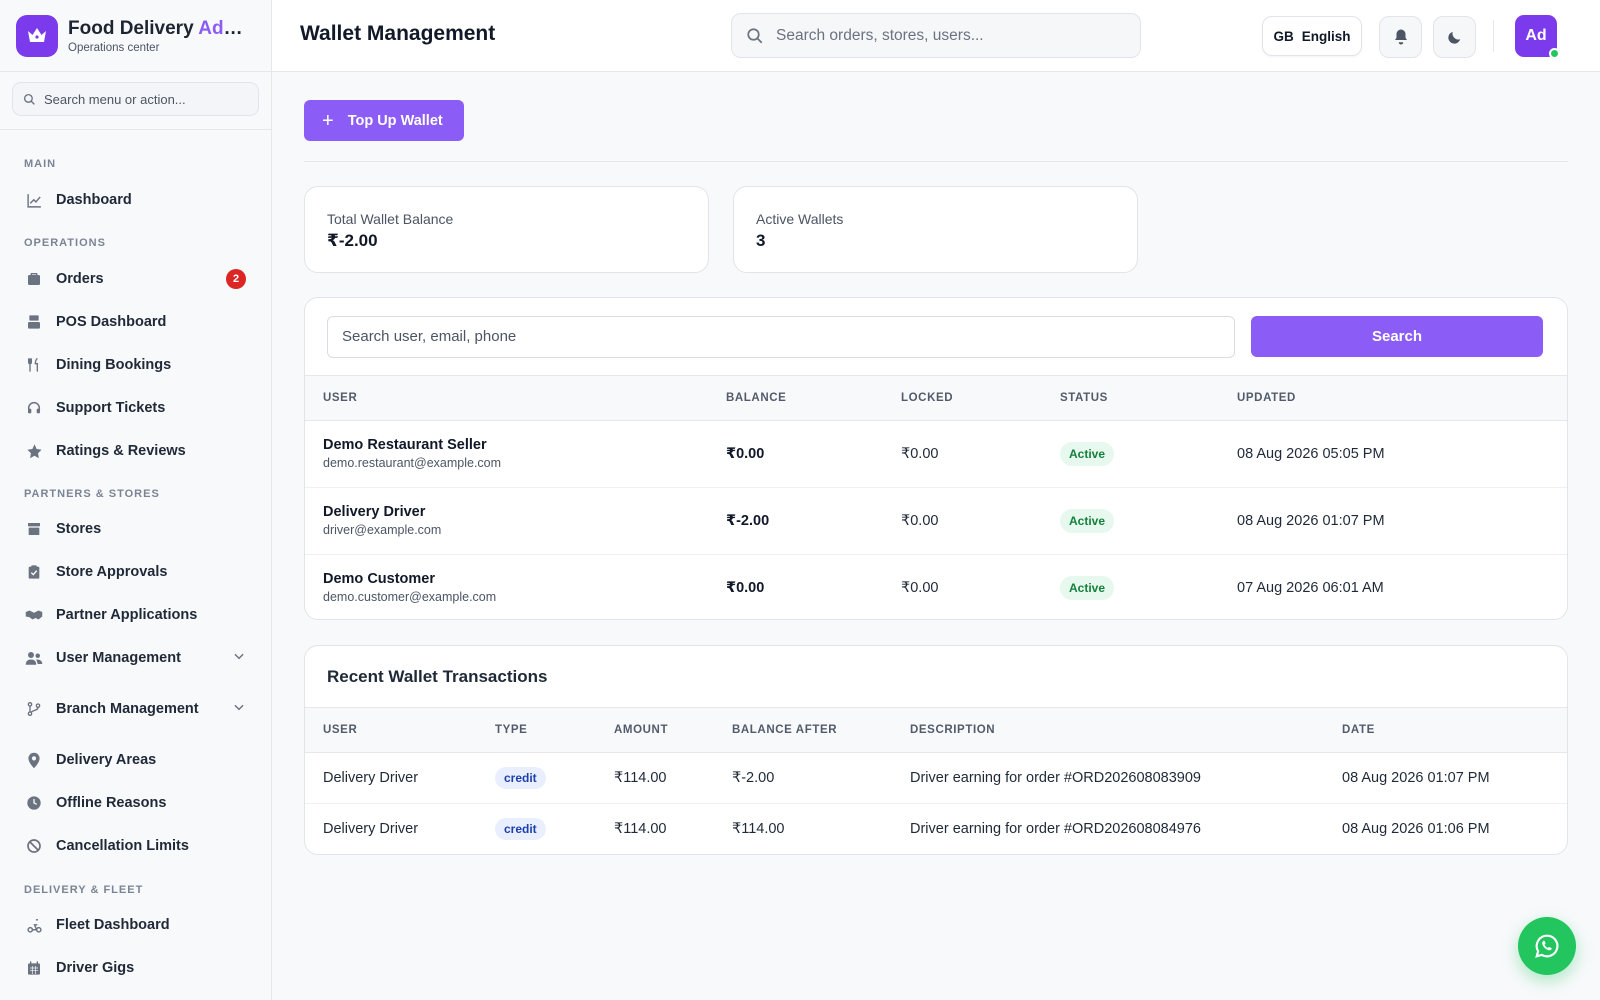 The image size is (1600, 1000). I want to click on updated-cell: 07 Aug 2026 06:01 AM, so click(1393, 586).